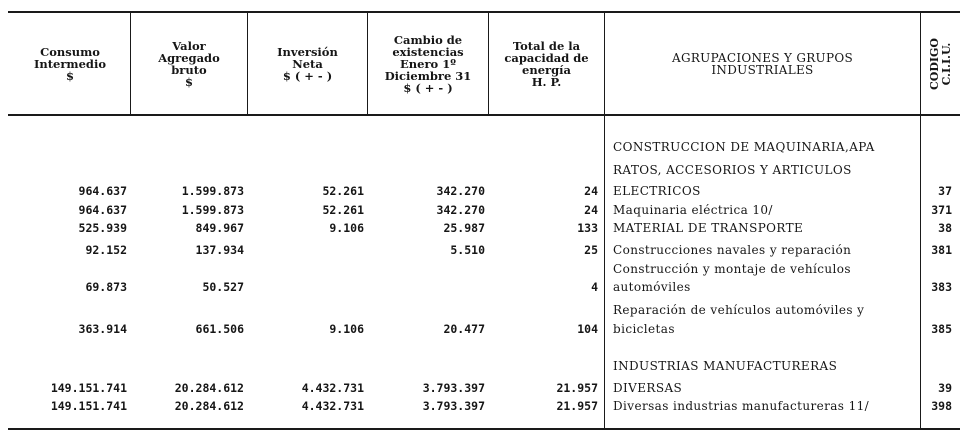  What do you see at coordinates (732, 170) in the screenshot?
I see `group-description: RATOS, ACCESORIOS Y ARTICULOS` at bounding box center [732, 170].